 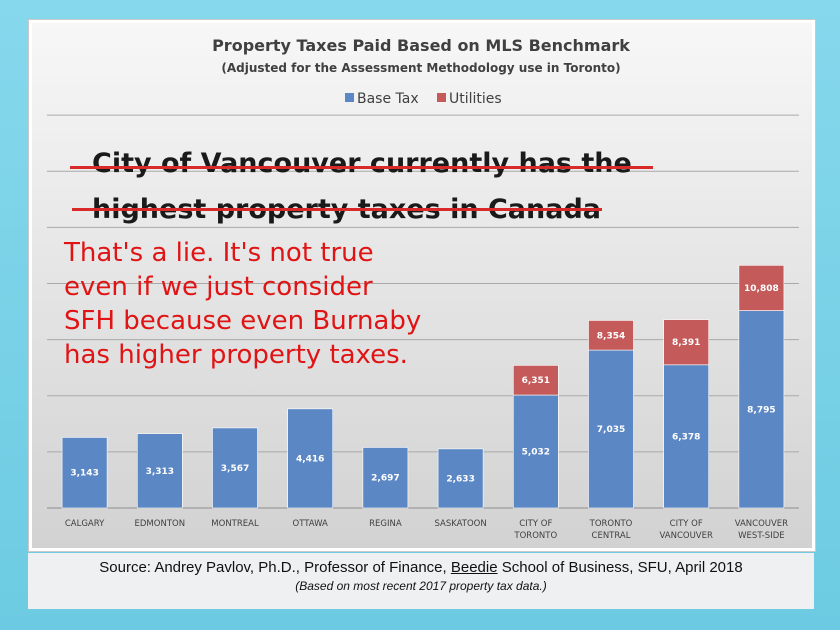 I want to click on data-label: 10,808, so click(x=761, y=289).